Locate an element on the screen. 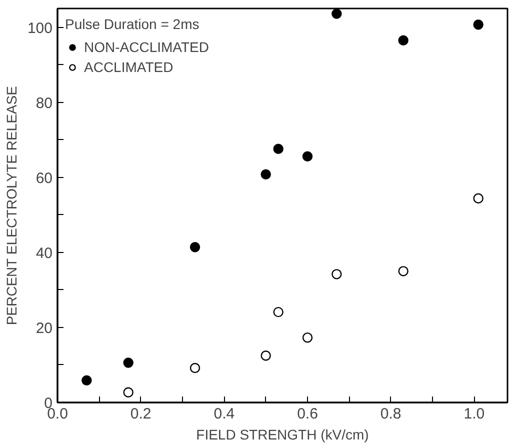 The image size is (515, 445). x-tick-label: 0.4 is located at coordinates (224, 414).